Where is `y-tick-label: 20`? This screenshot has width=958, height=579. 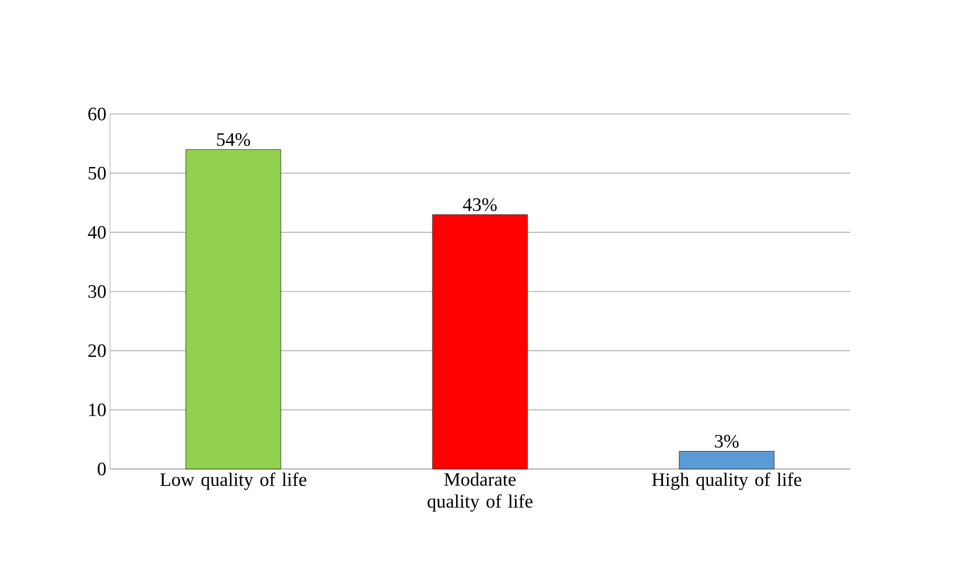 y-tick-label: 20 is located at coordinates (97, 351).